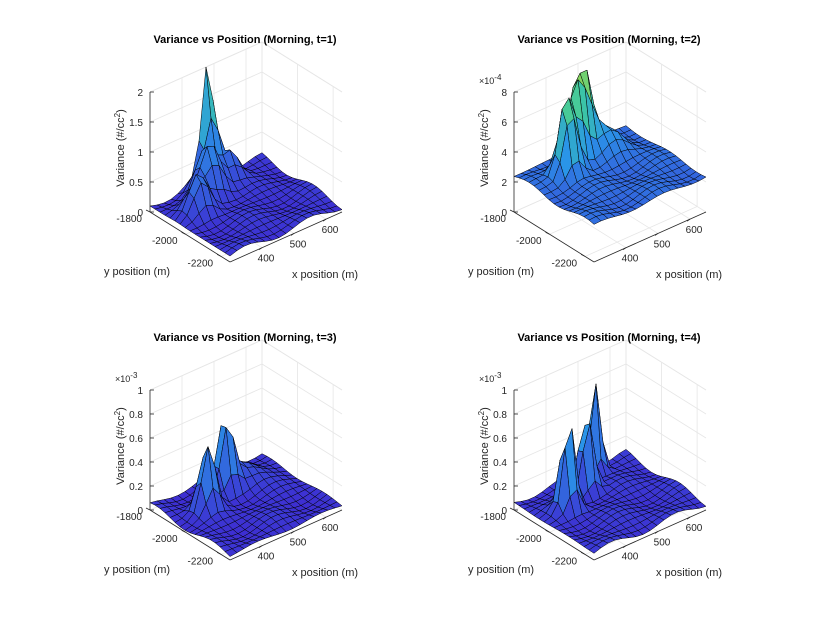 The height and width of the screenshot is (630, 826). What do you see at coordinates (244, 40) in the screenshot?
I see `chart-title: Variance vs Position (Morning, t=1)` at bounding box center [244, 40].